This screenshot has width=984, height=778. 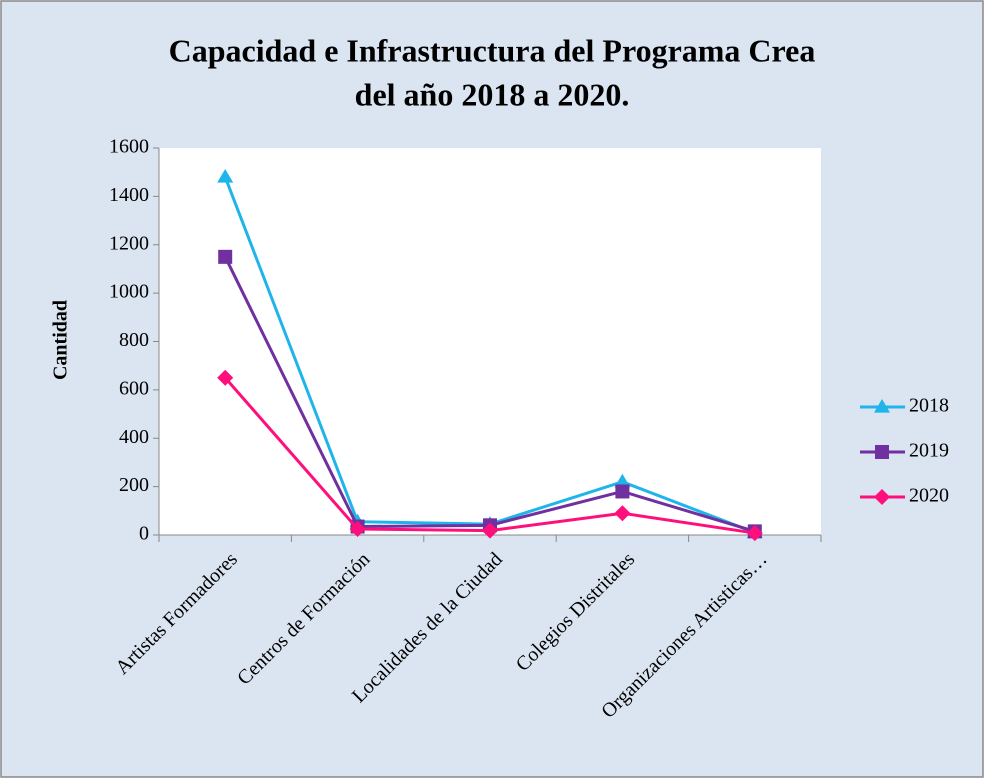 I want to click on legend-label: 2020, so click(x=929, y=496).